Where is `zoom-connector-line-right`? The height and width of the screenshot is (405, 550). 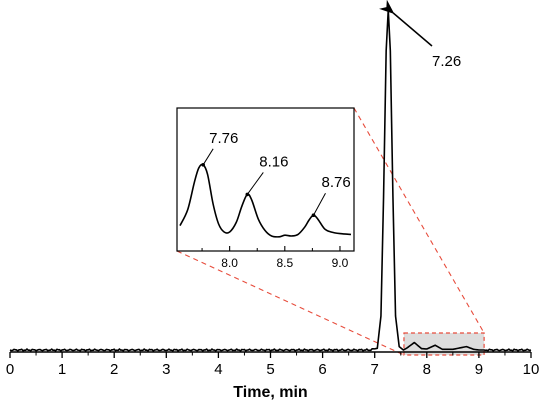 zoom-connector-line-right is located at coordinates (419, 220).